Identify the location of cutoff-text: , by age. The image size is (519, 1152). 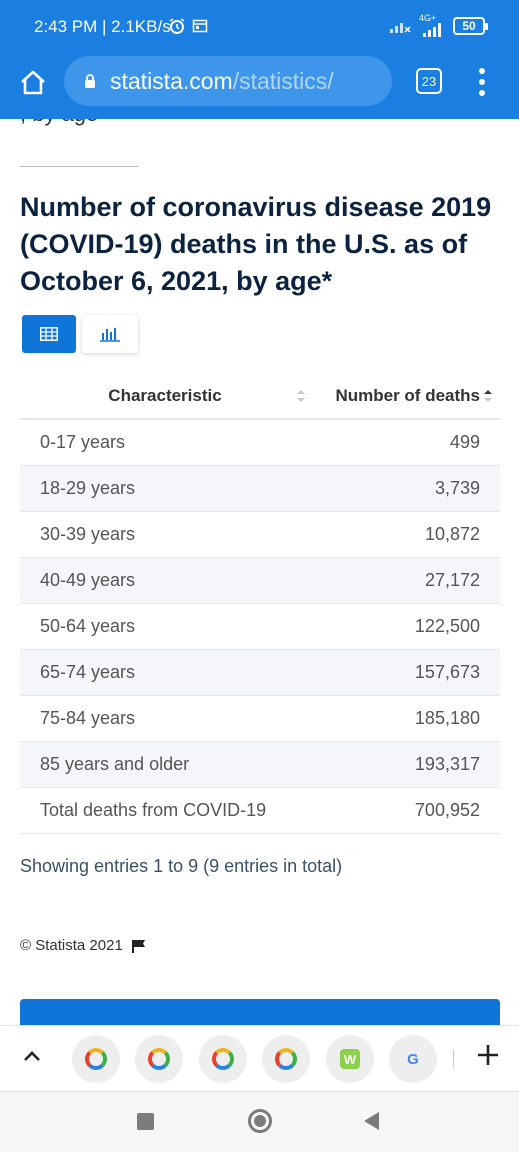
(59, 123).